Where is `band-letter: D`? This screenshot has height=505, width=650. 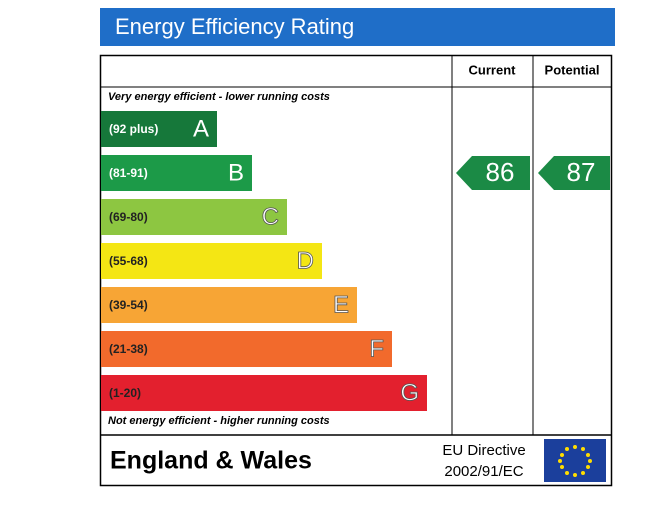
band-letter: D is located at coordinates (305, 260).